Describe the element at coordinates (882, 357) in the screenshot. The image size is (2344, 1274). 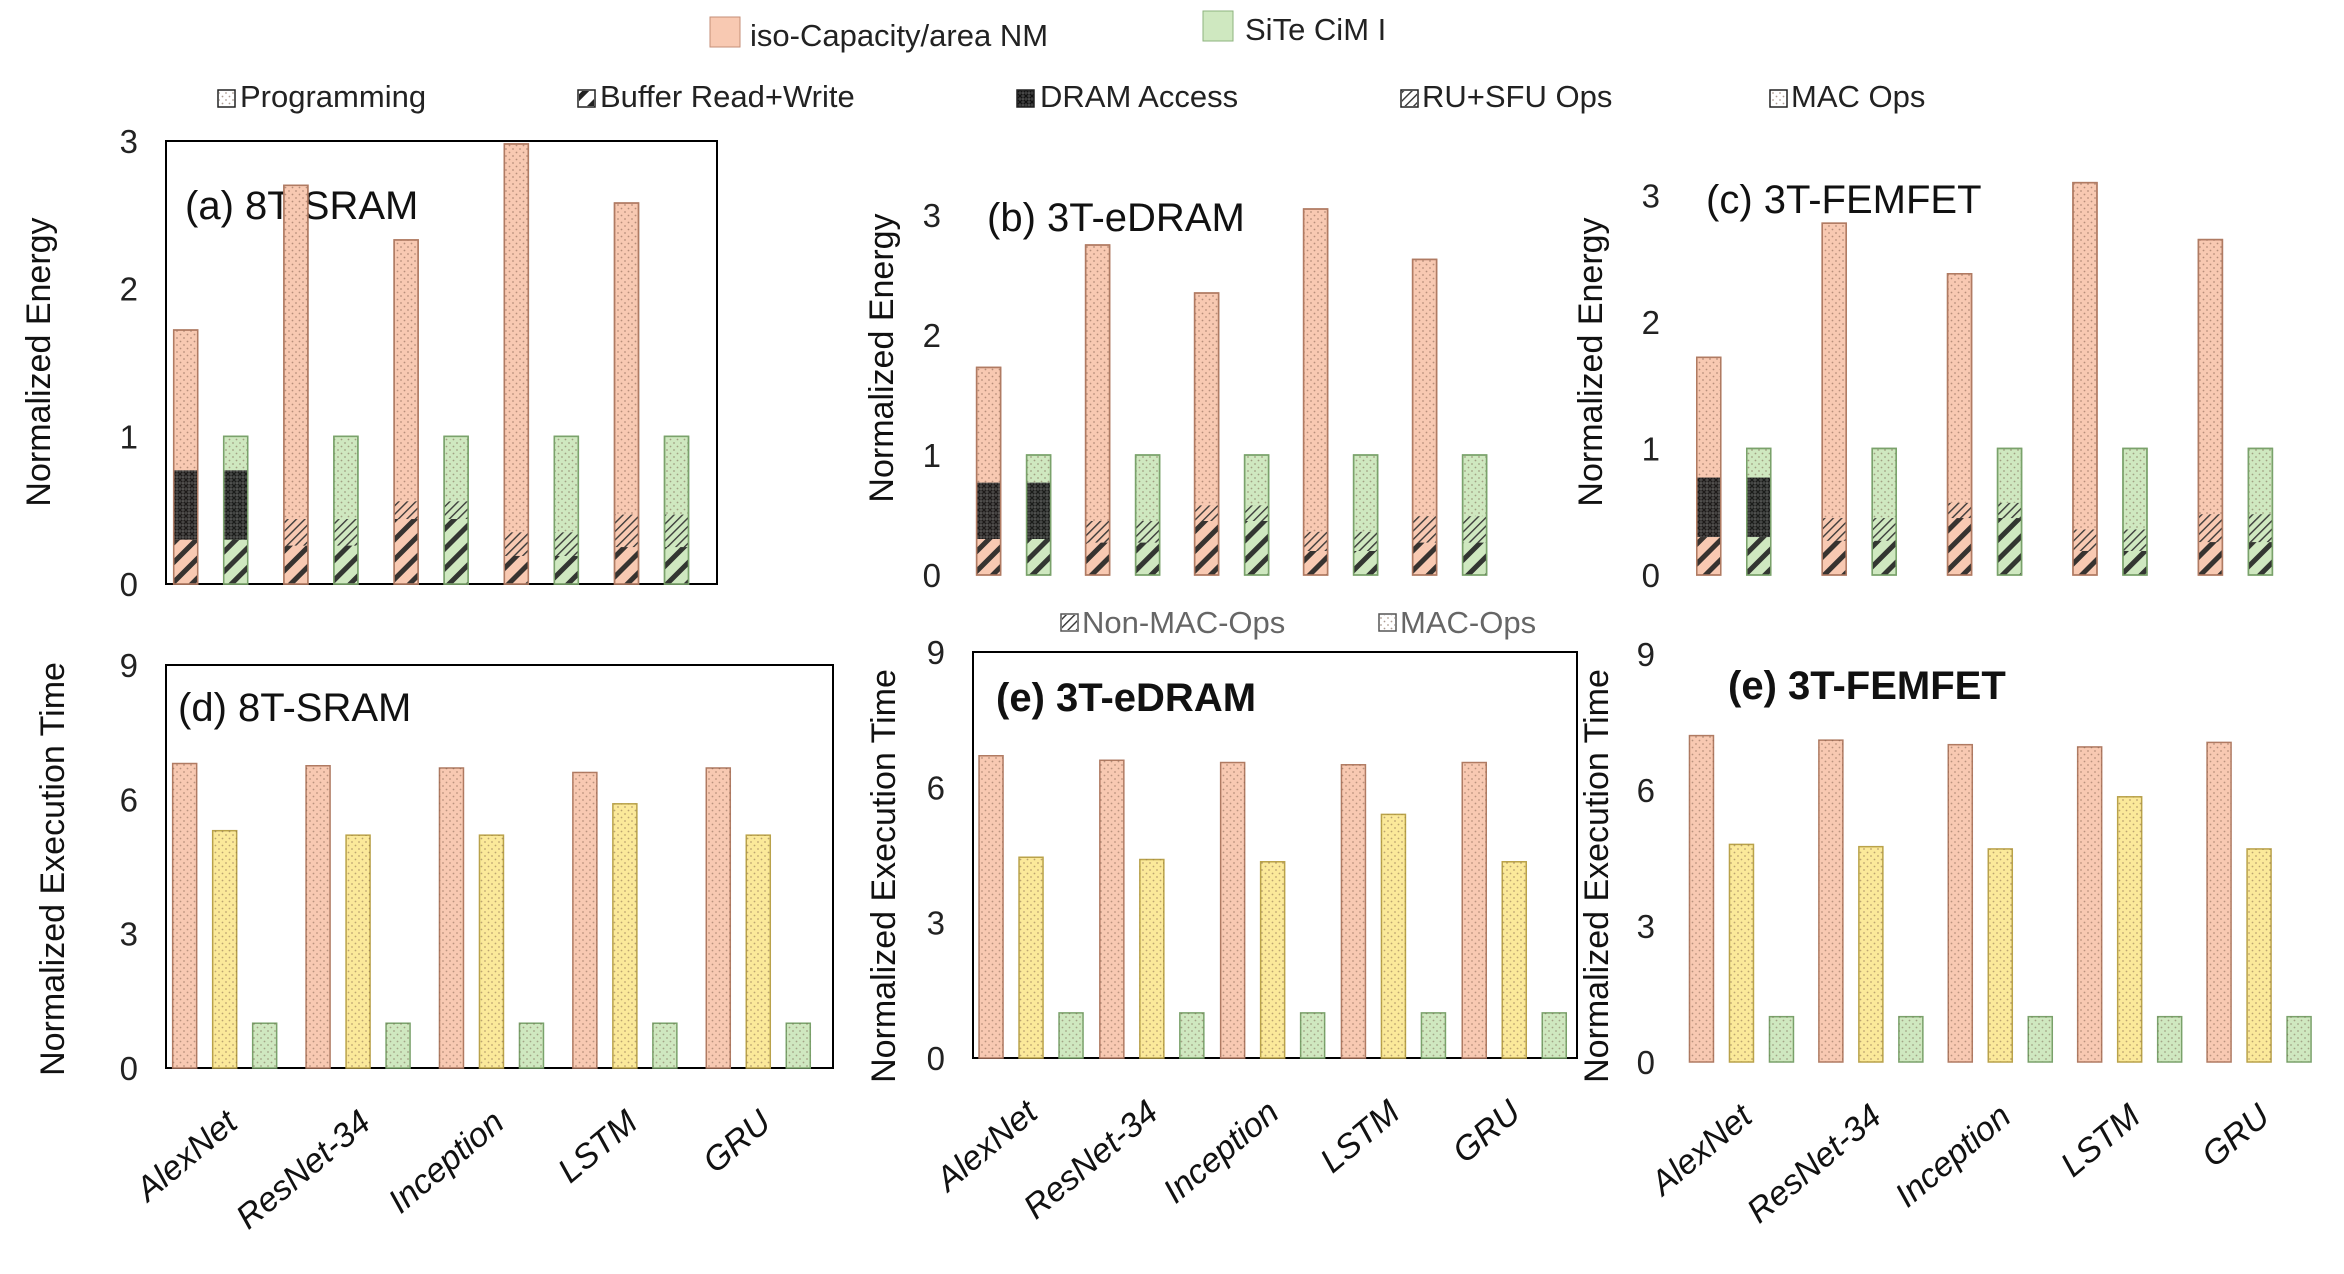
I see `y-axis-label: Normalized Energy` at that location.